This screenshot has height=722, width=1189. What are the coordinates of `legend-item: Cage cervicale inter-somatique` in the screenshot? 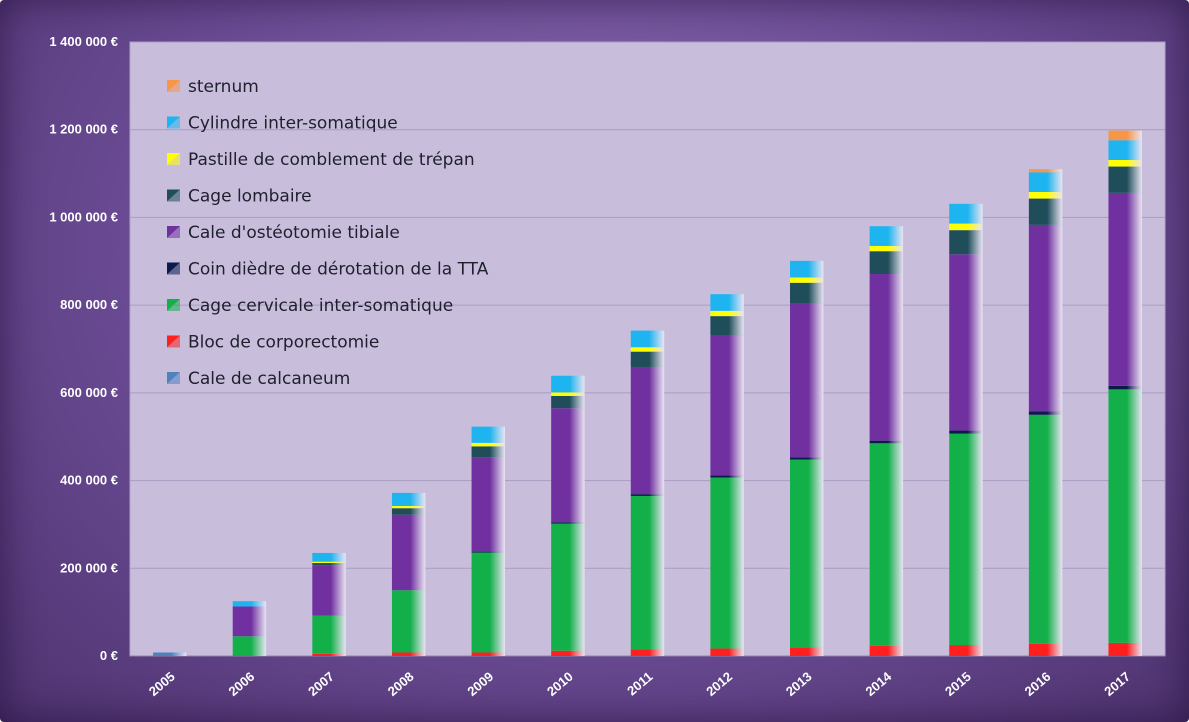 It's located at (310, 306).